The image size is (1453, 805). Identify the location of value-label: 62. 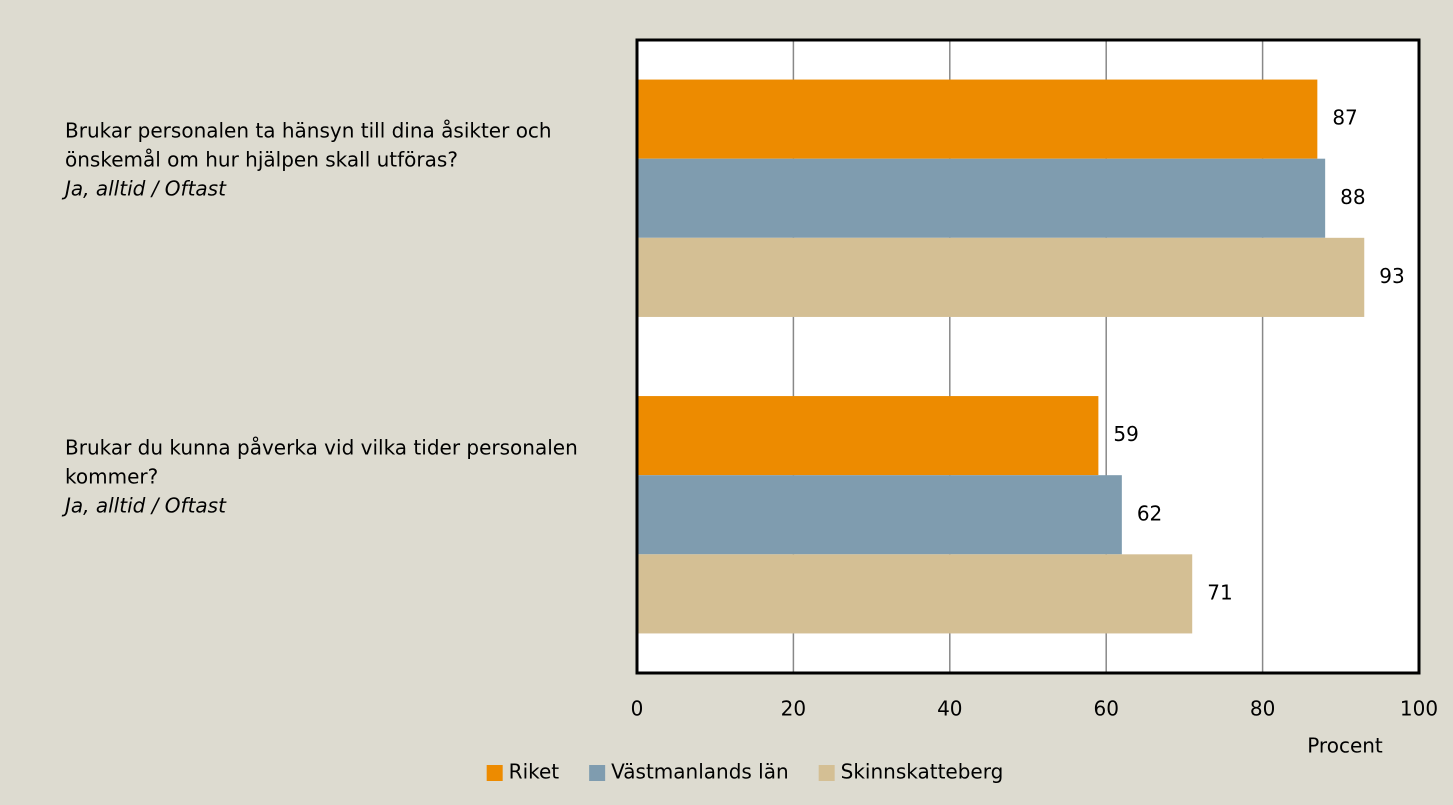
(1149, 513).